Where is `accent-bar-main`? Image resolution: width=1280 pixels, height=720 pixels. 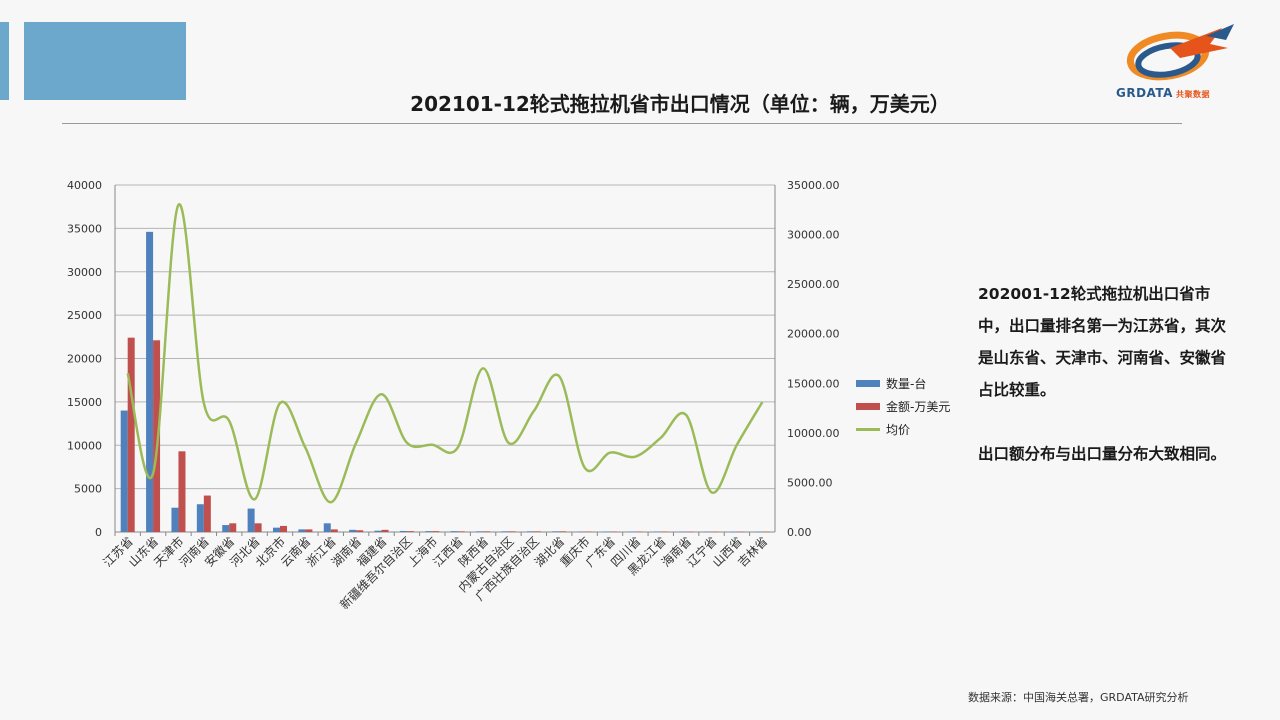 accent-bar-main is located at coordinates (105, 61).